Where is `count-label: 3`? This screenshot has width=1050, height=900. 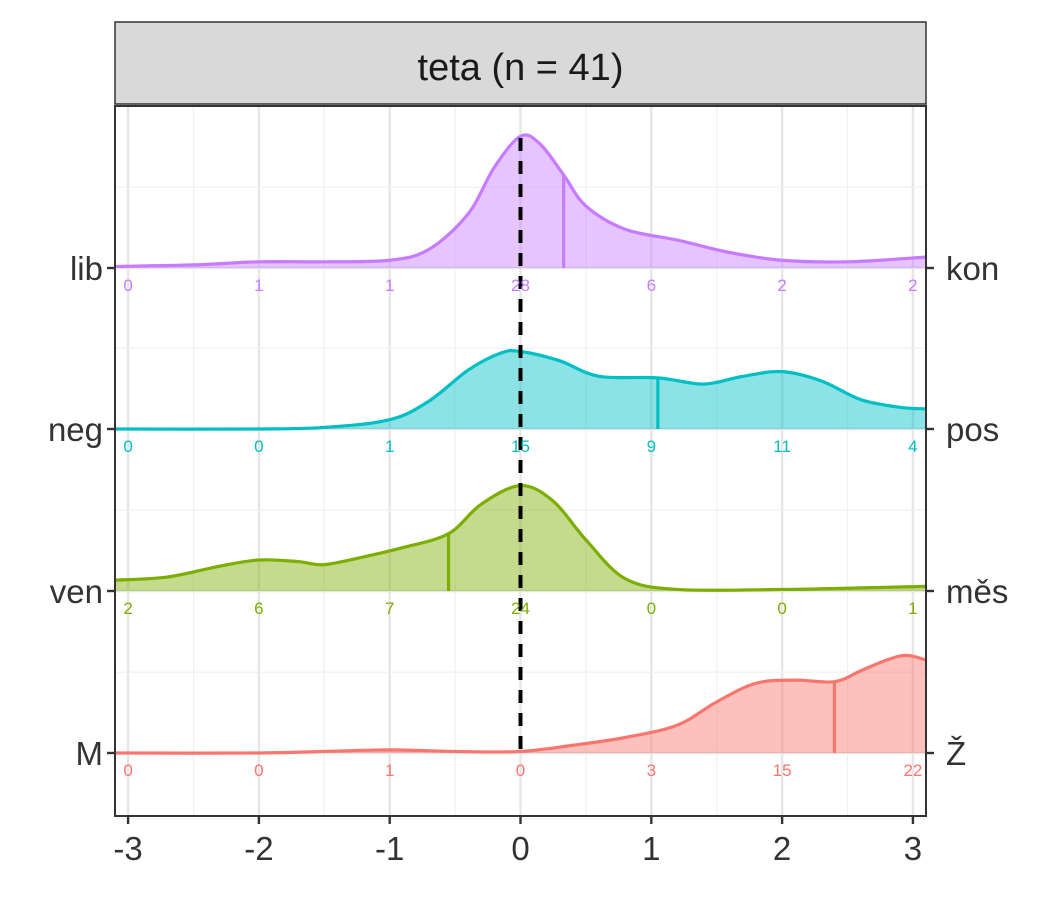 count-label: 3 is located at coordinates (651, 770).